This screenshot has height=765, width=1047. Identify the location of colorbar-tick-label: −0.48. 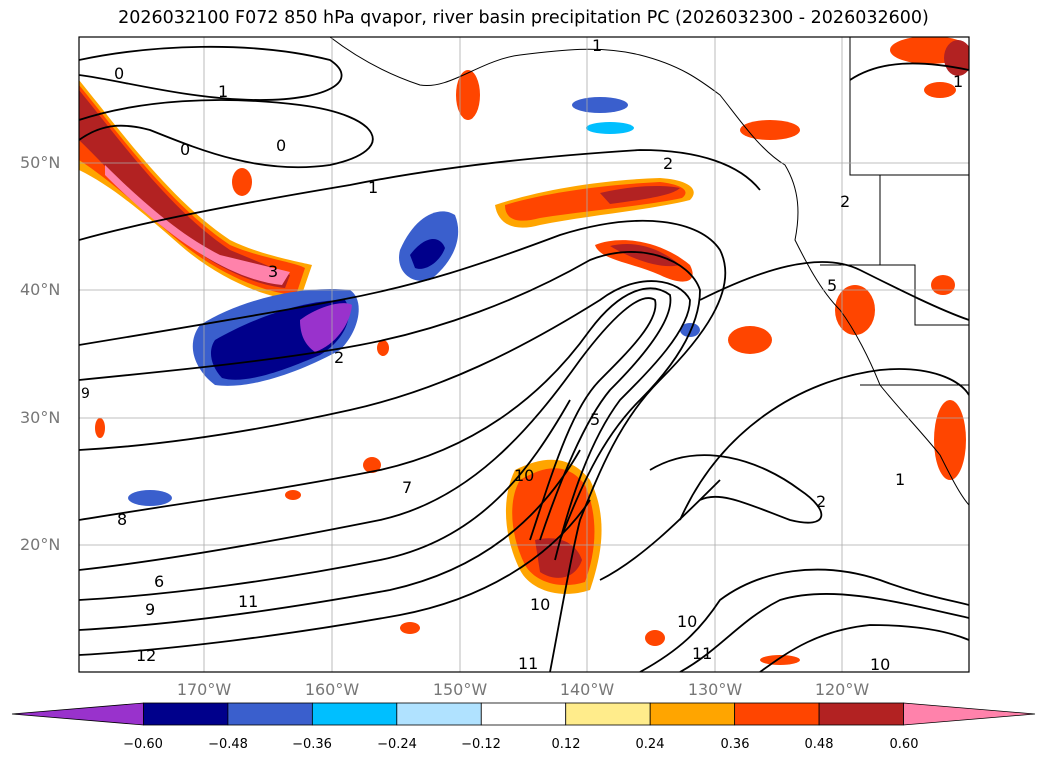
(228, 744).